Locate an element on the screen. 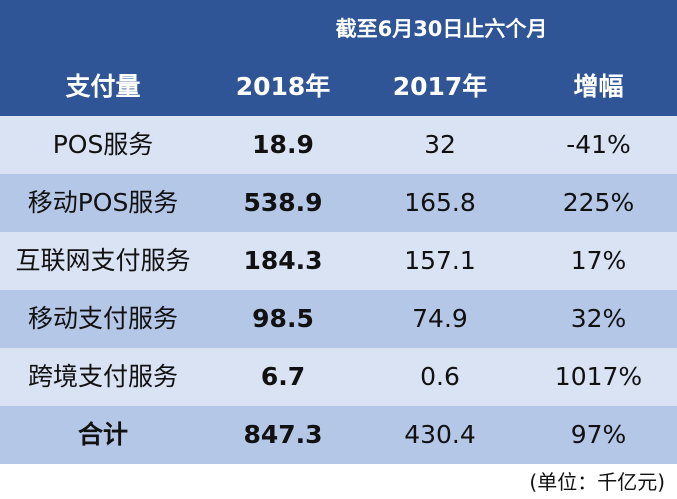  table-row: 互联网支付服务 184.3 157.1 17% is located at coordinates (338, 261).